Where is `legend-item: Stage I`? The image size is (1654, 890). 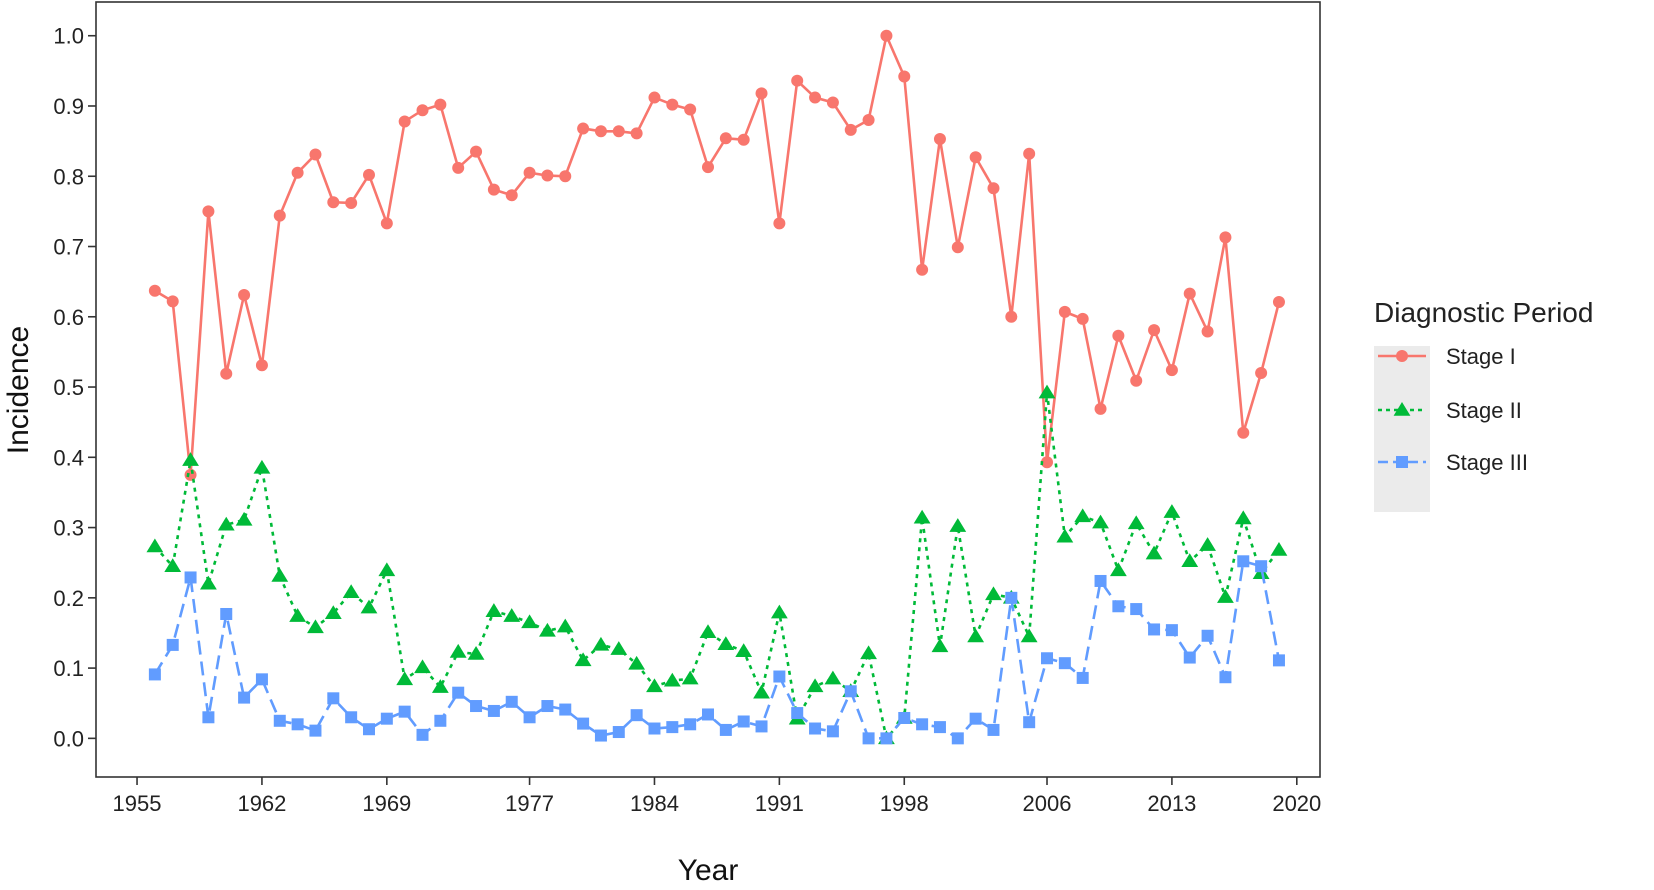
legend-item: Stage I is located at coordinates (1447, 356).